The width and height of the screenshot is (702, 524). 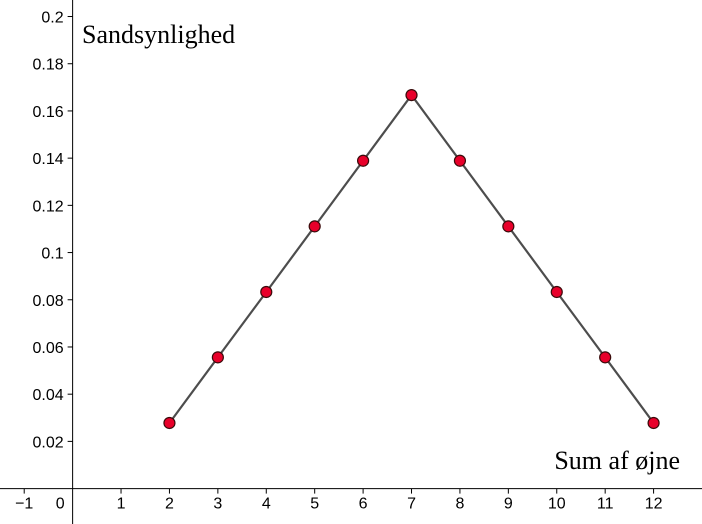 What do you see at coordinates (47, 348) in the screenshot?
I see `y-tick-label: 0.06` at bounding box center [47, 348].